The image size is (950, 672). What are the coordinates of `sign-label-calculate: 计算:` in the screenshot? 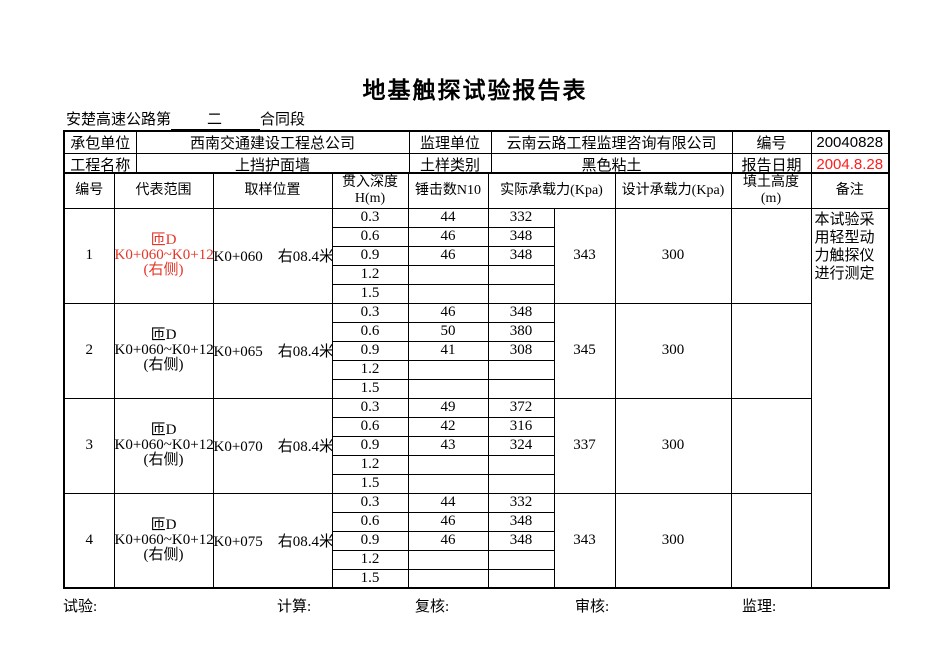 It's located at (294, 607).